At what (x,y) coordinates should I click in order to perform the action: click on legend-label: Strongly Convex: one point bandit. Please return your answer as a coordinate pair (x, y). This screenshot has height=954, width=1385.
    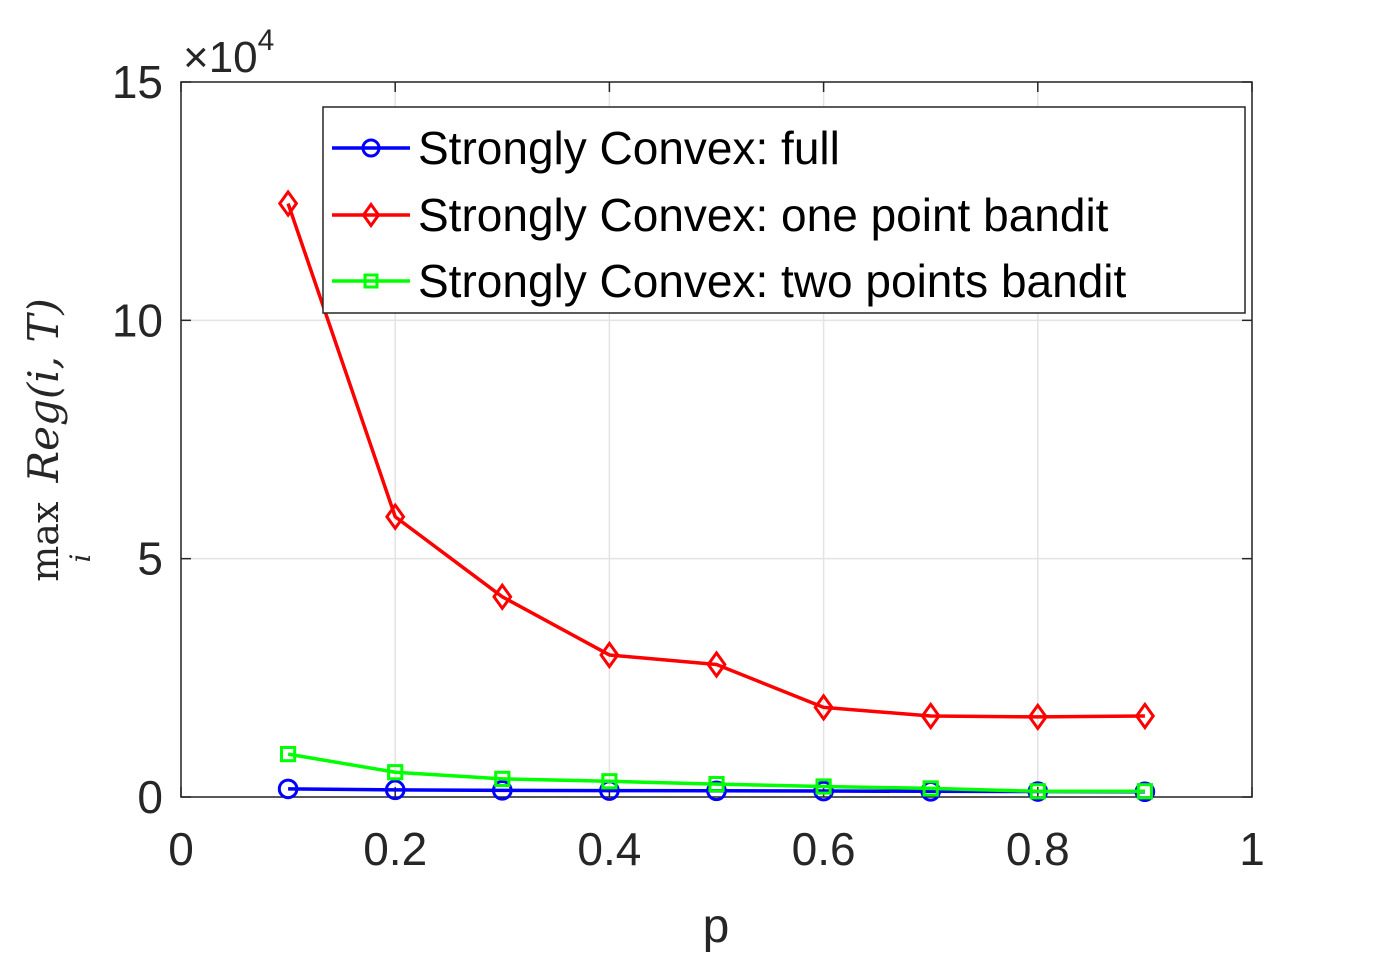
    Looking at the image, I should click on (763, 215).